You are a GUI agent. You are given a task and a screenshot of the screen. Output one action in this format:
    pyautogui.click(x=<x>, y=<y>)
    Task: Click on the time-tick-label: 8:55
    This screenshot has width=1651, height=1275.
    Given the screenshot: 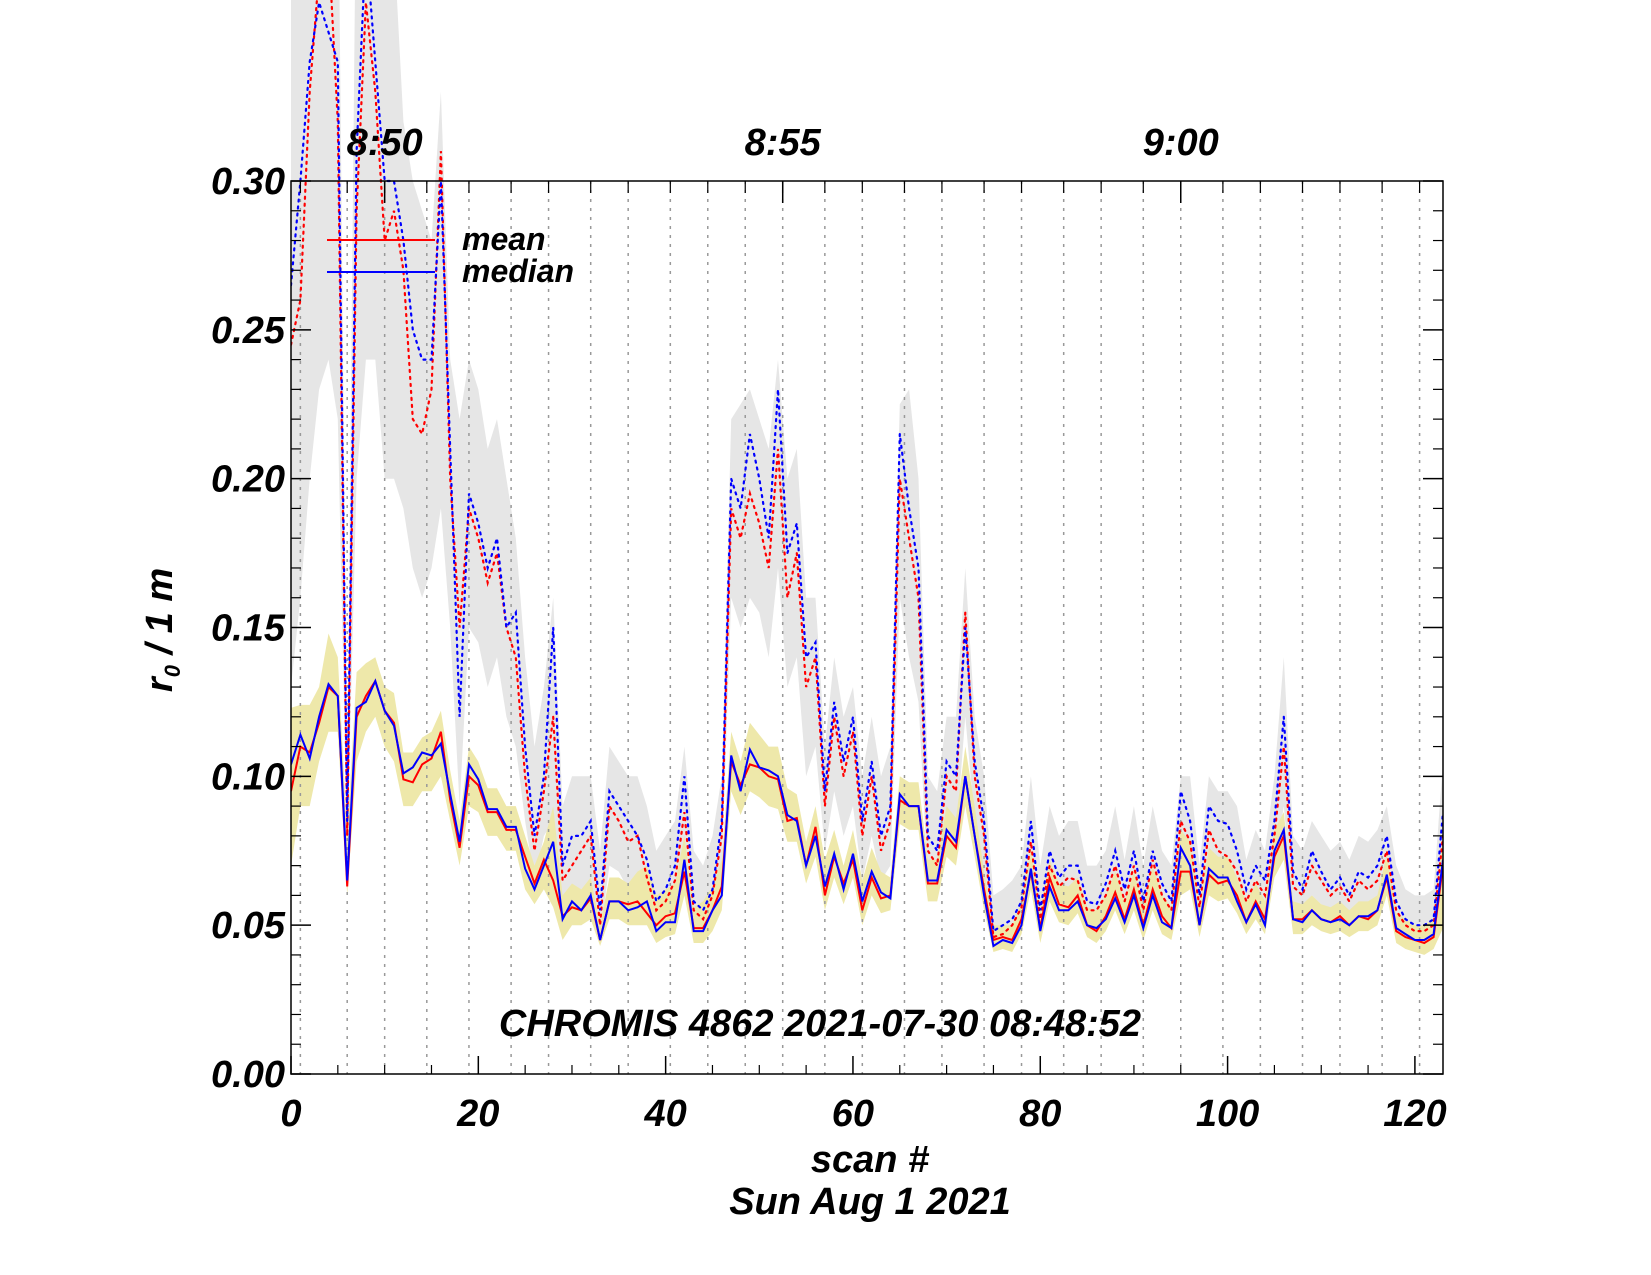 What is the action you would take?
    pyautogui.click(x=783, y=143)
    